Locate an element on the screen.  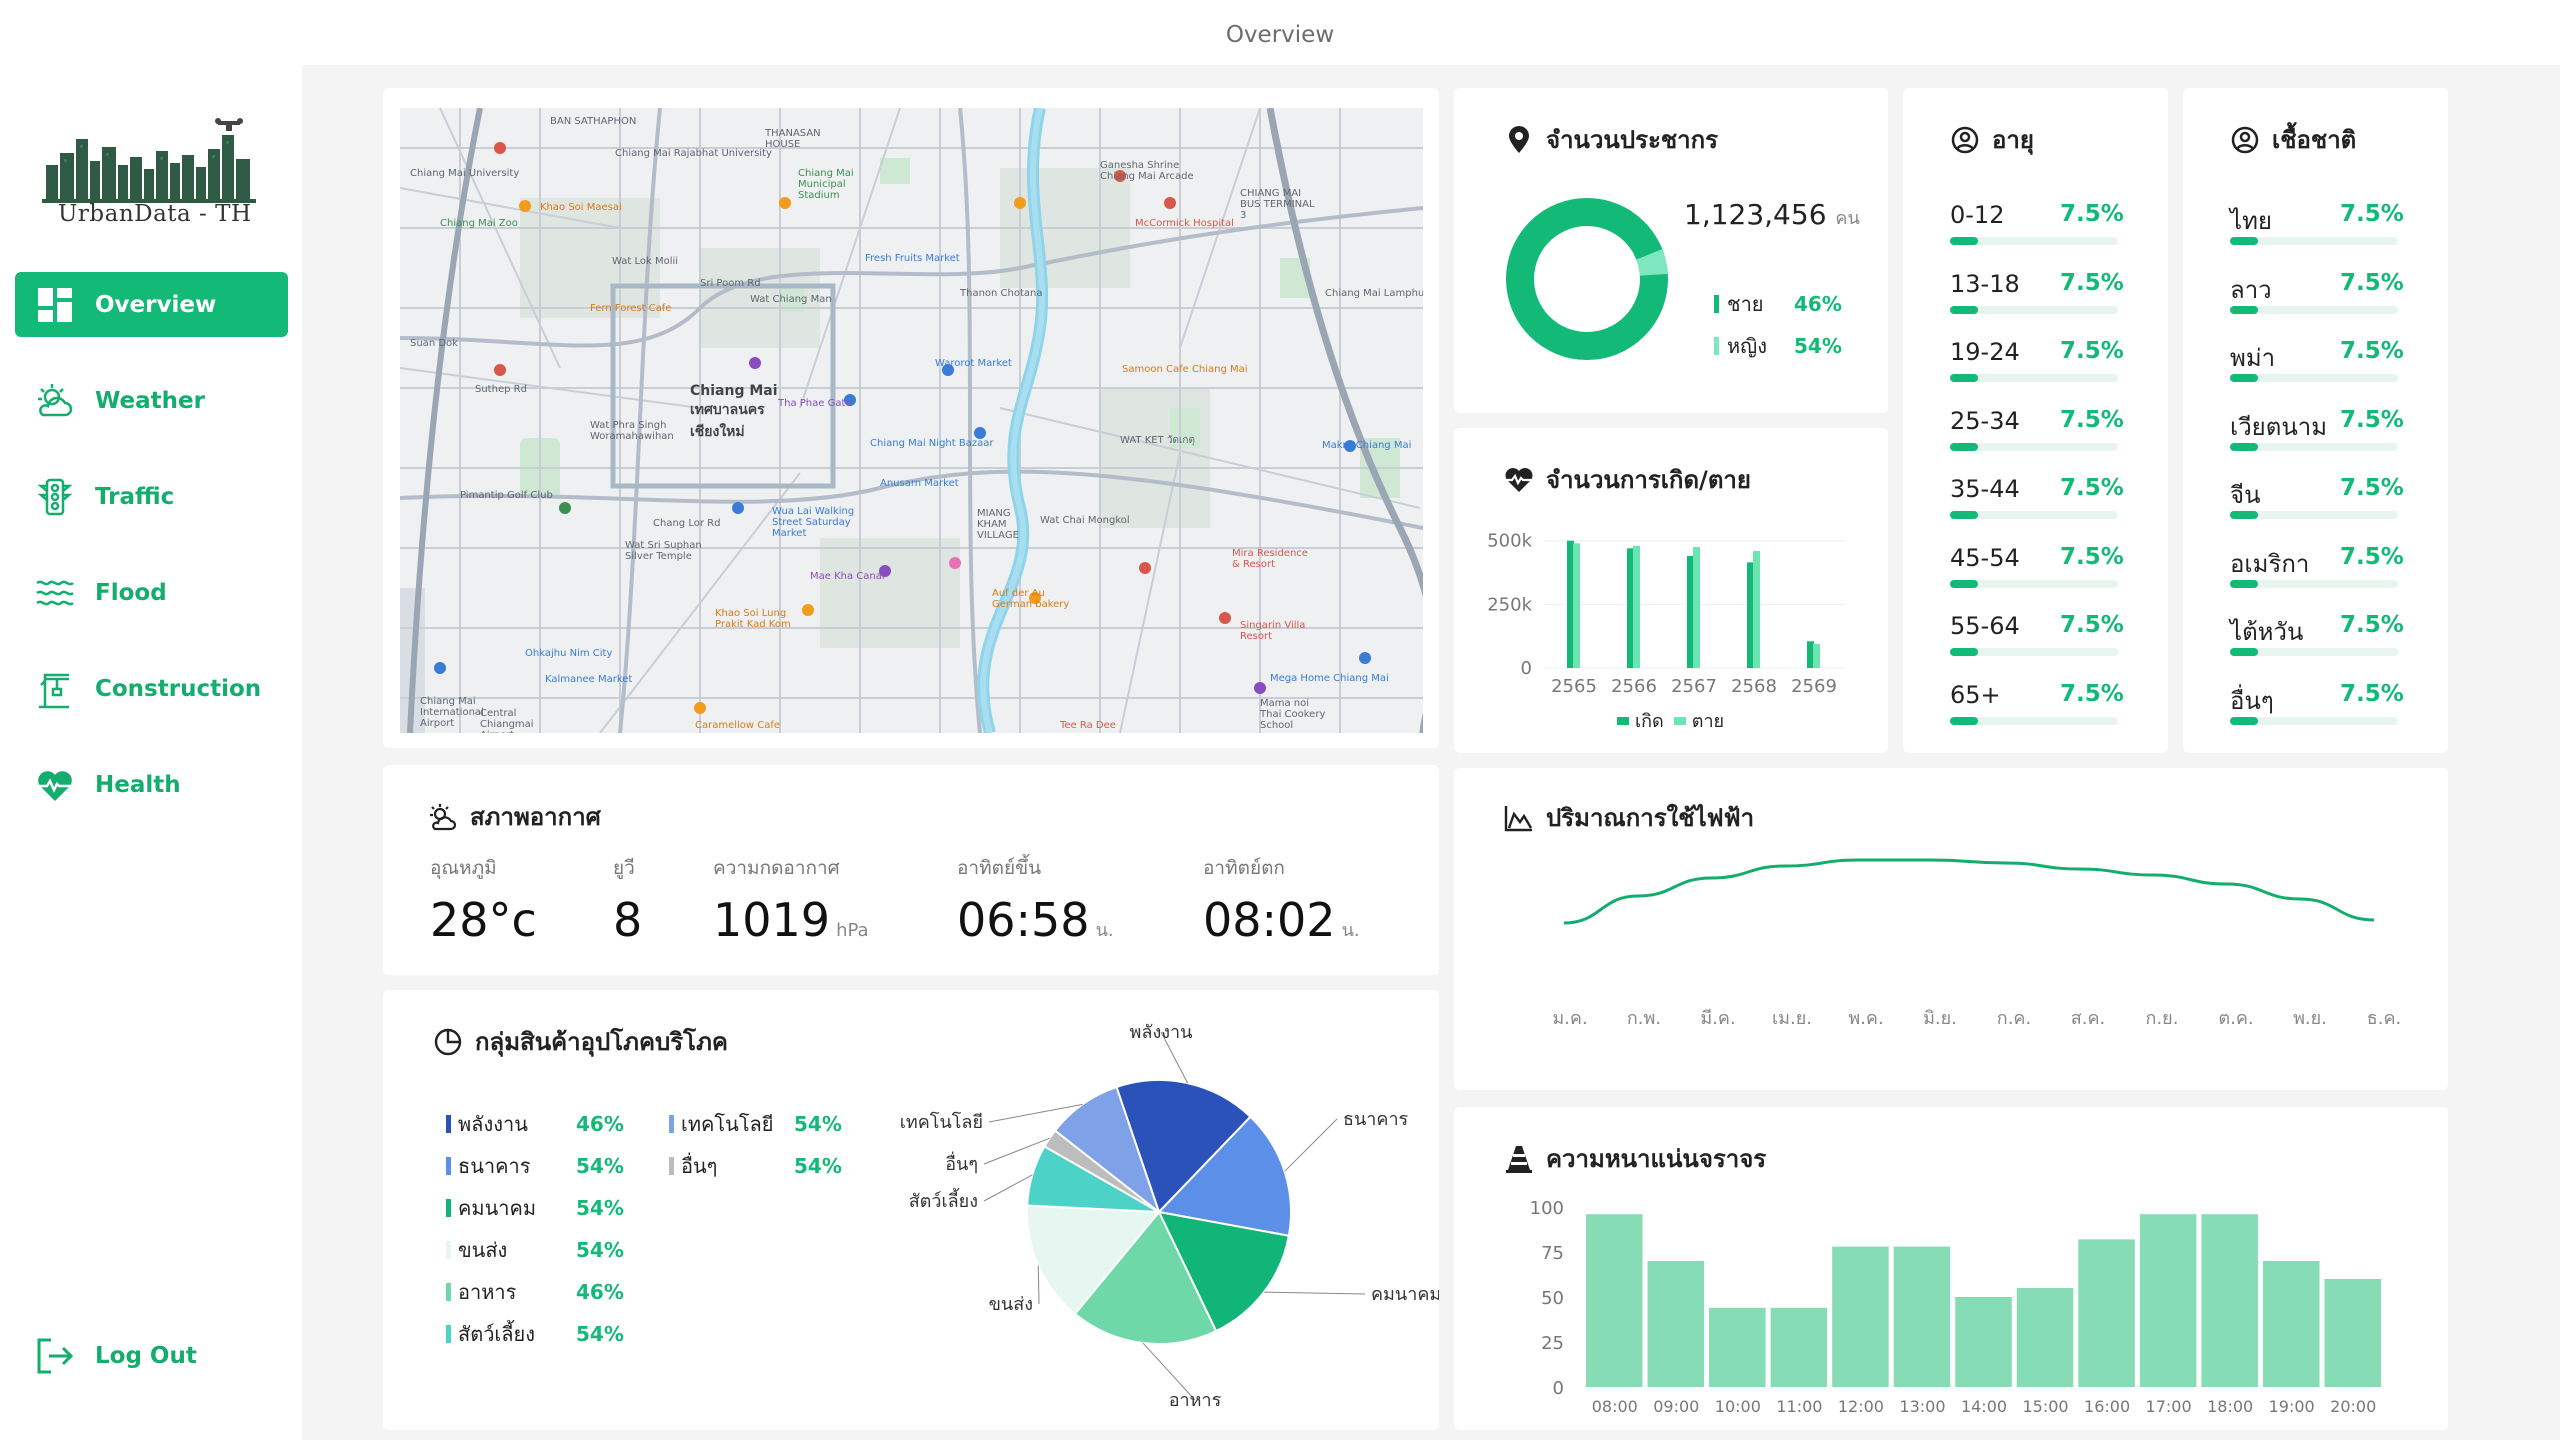
nav-label: Construction is located at coordinates (178, 688).